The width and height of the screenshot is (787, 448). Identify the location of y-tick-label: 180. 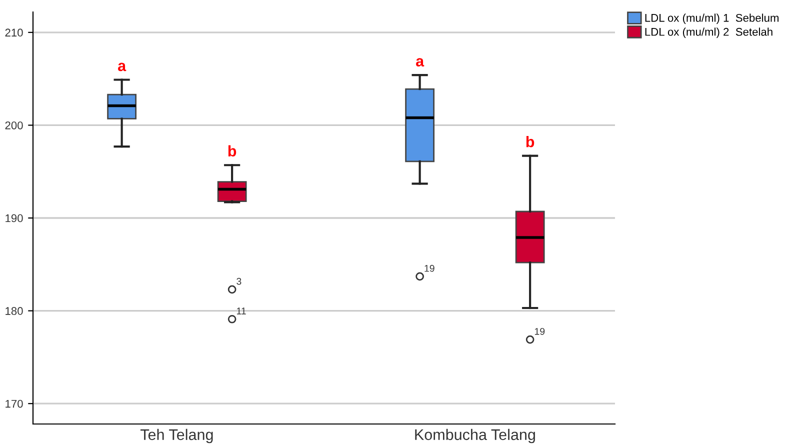
(14, 311).